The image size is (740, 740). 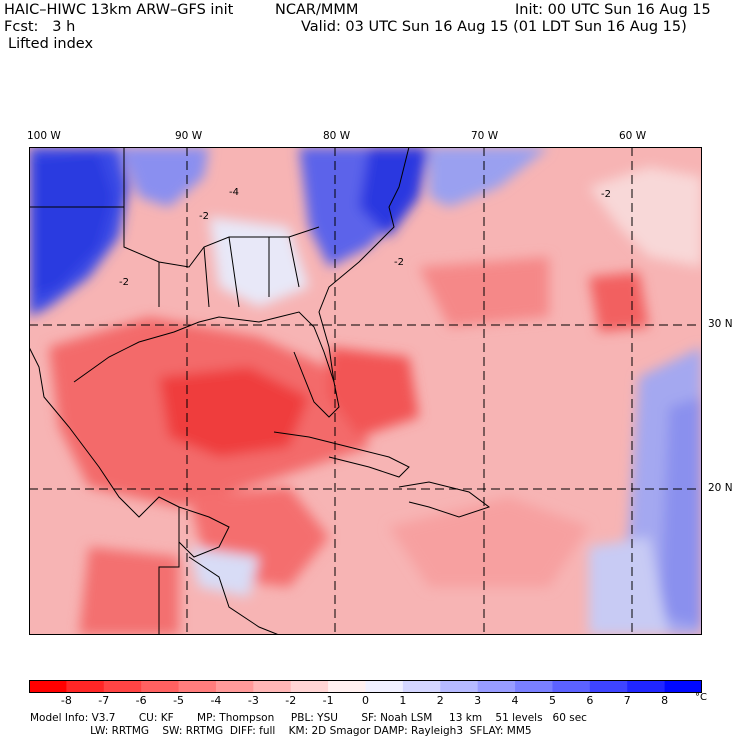 What do you see at coordinates (552, 700) in the screenshot?
I see `colorbar-tick-label: 5` at bounding box center [552, 700].